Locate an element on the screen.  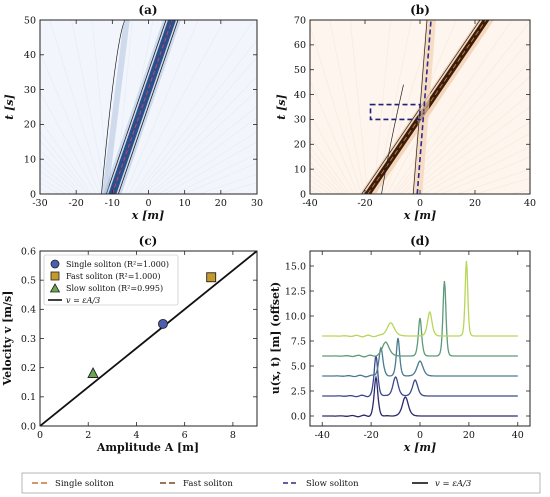
panel-d-xtick-label: -40 is located at coordinates (322, 435).